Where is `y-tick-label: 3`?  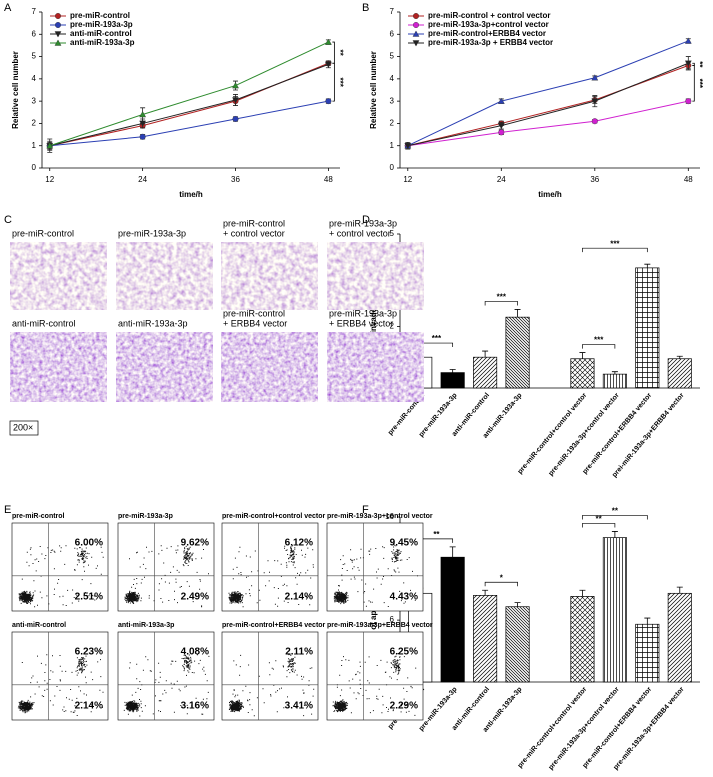 y-tick-label: 3 is located at coordinates (392, 100).